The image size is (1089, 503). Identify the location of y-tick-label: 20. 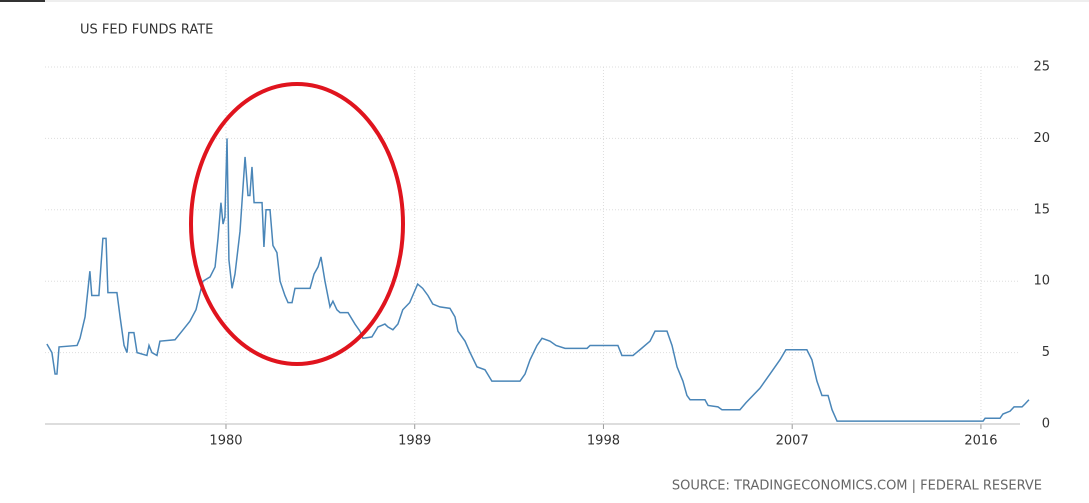
(1041, 138).